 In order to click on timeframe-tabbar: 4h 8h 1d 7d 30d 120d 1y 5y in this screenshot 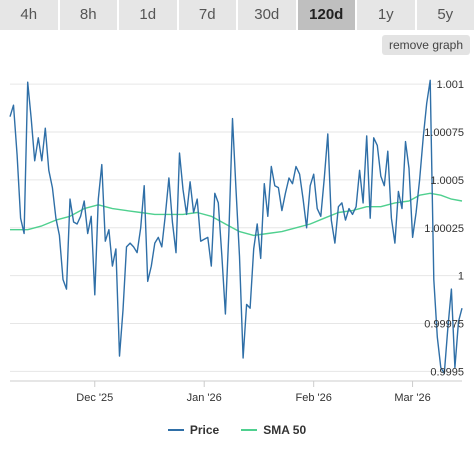, I will do `click(237, 15)`.